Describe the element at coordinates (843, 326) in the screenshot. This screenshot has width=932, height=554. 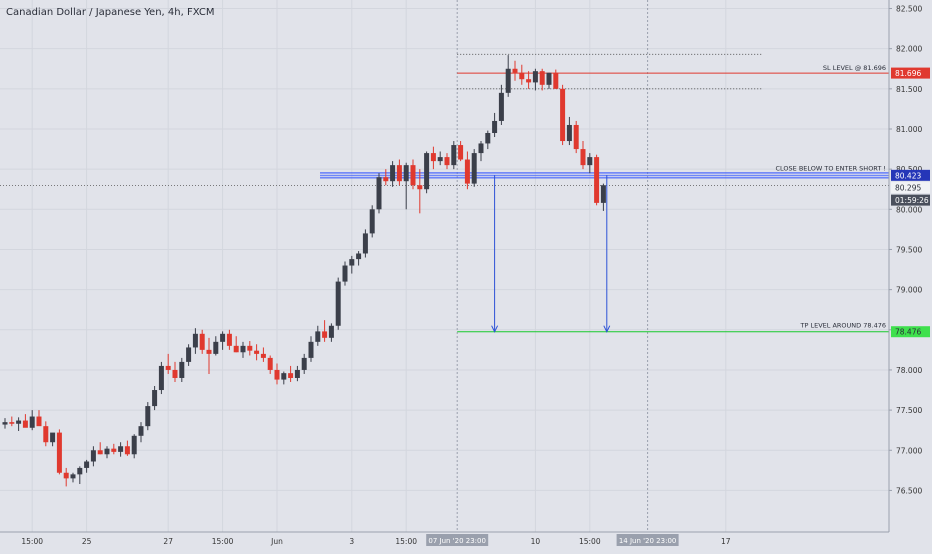
I see `tp-level-label: TP LEVEL AROUND 78.476` at that location.